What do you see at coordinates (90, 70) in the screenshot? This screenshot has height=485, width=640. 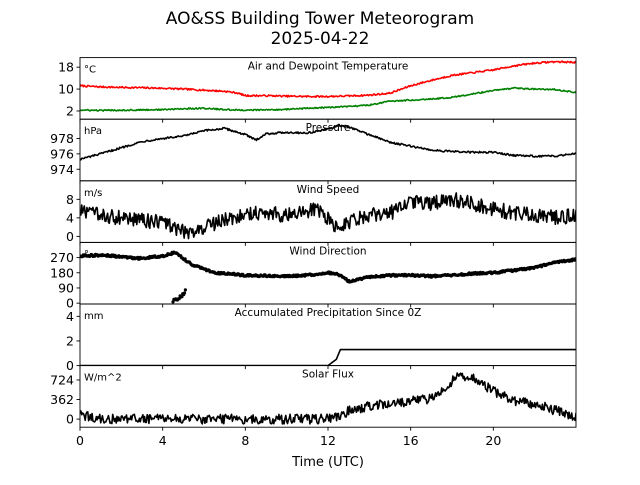 I see `panel-unit-label: °C` at bounding box center [90, 70].